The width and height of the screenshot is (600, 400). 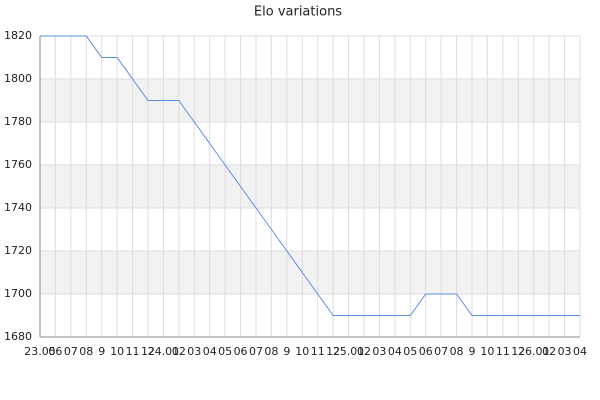 What do you see at coordinates (18, 164) in the screenshot?
I see `y-tick-label: 1760` at bounding box center [18, 164].